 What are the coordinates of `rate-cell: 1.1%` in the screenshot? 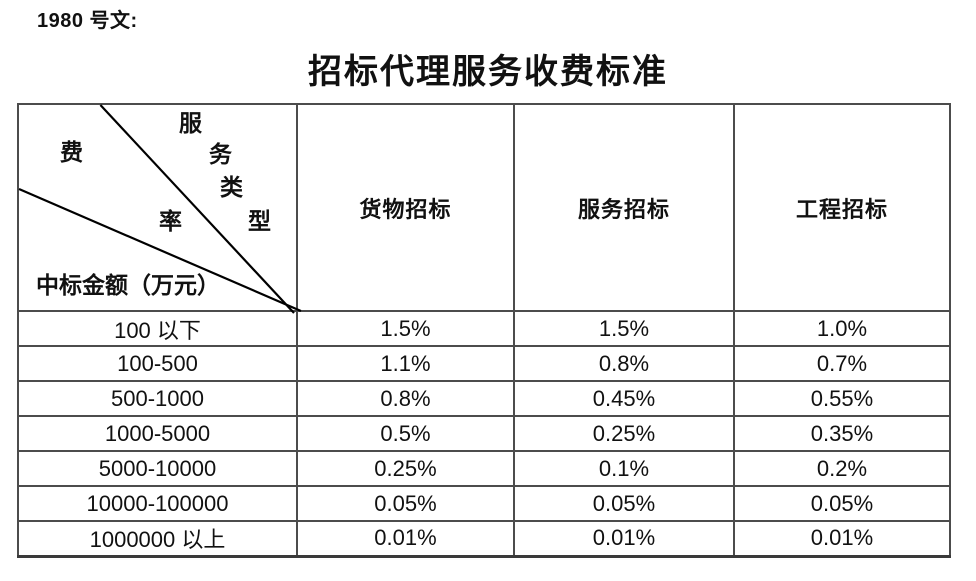 It's located at (405, 363).